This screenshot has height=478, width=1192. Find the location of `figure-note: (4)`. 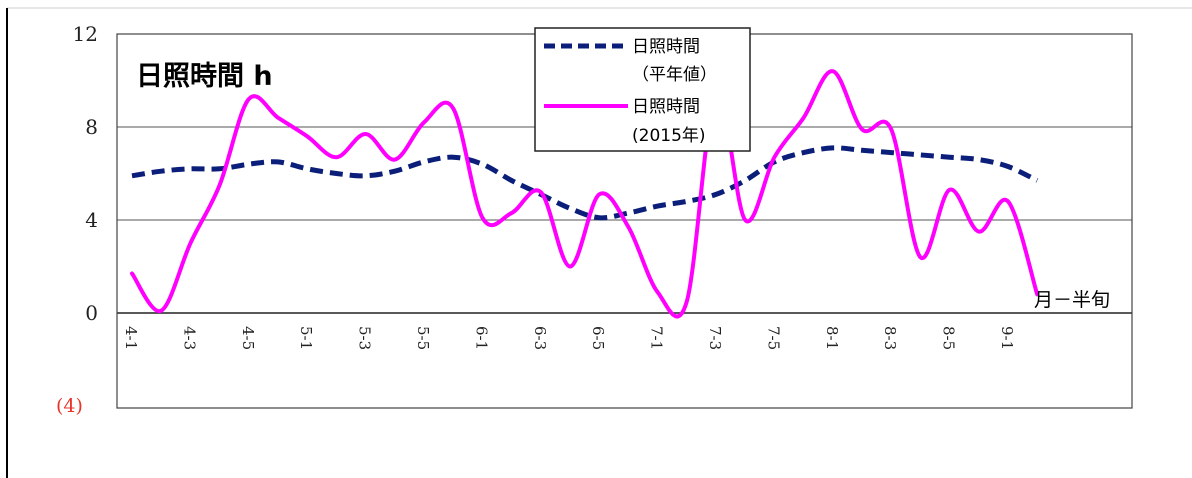

figure-note: (4) is located at coordinates (69, 406).